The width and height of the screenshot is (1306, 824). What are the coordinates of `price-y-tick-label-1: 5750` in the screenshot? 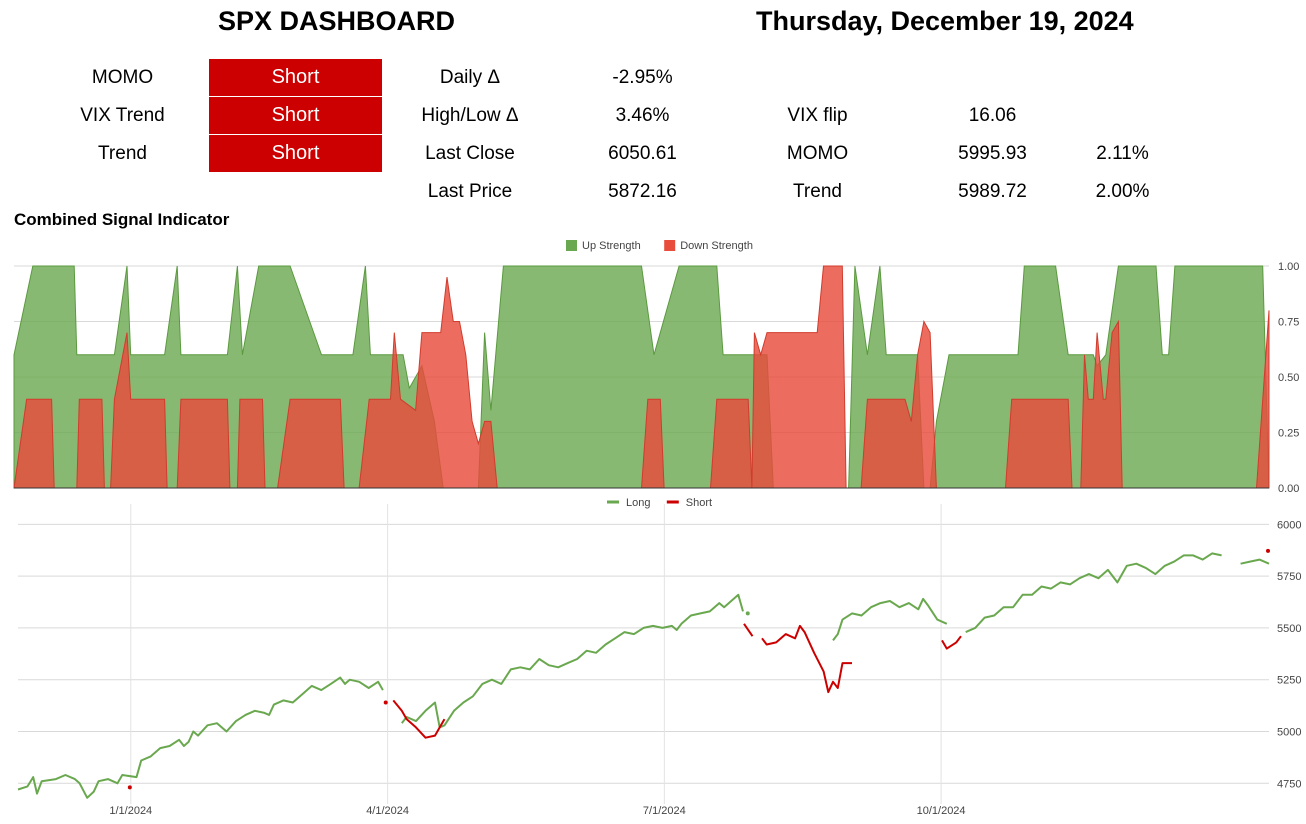 It's located at (1289, 577).